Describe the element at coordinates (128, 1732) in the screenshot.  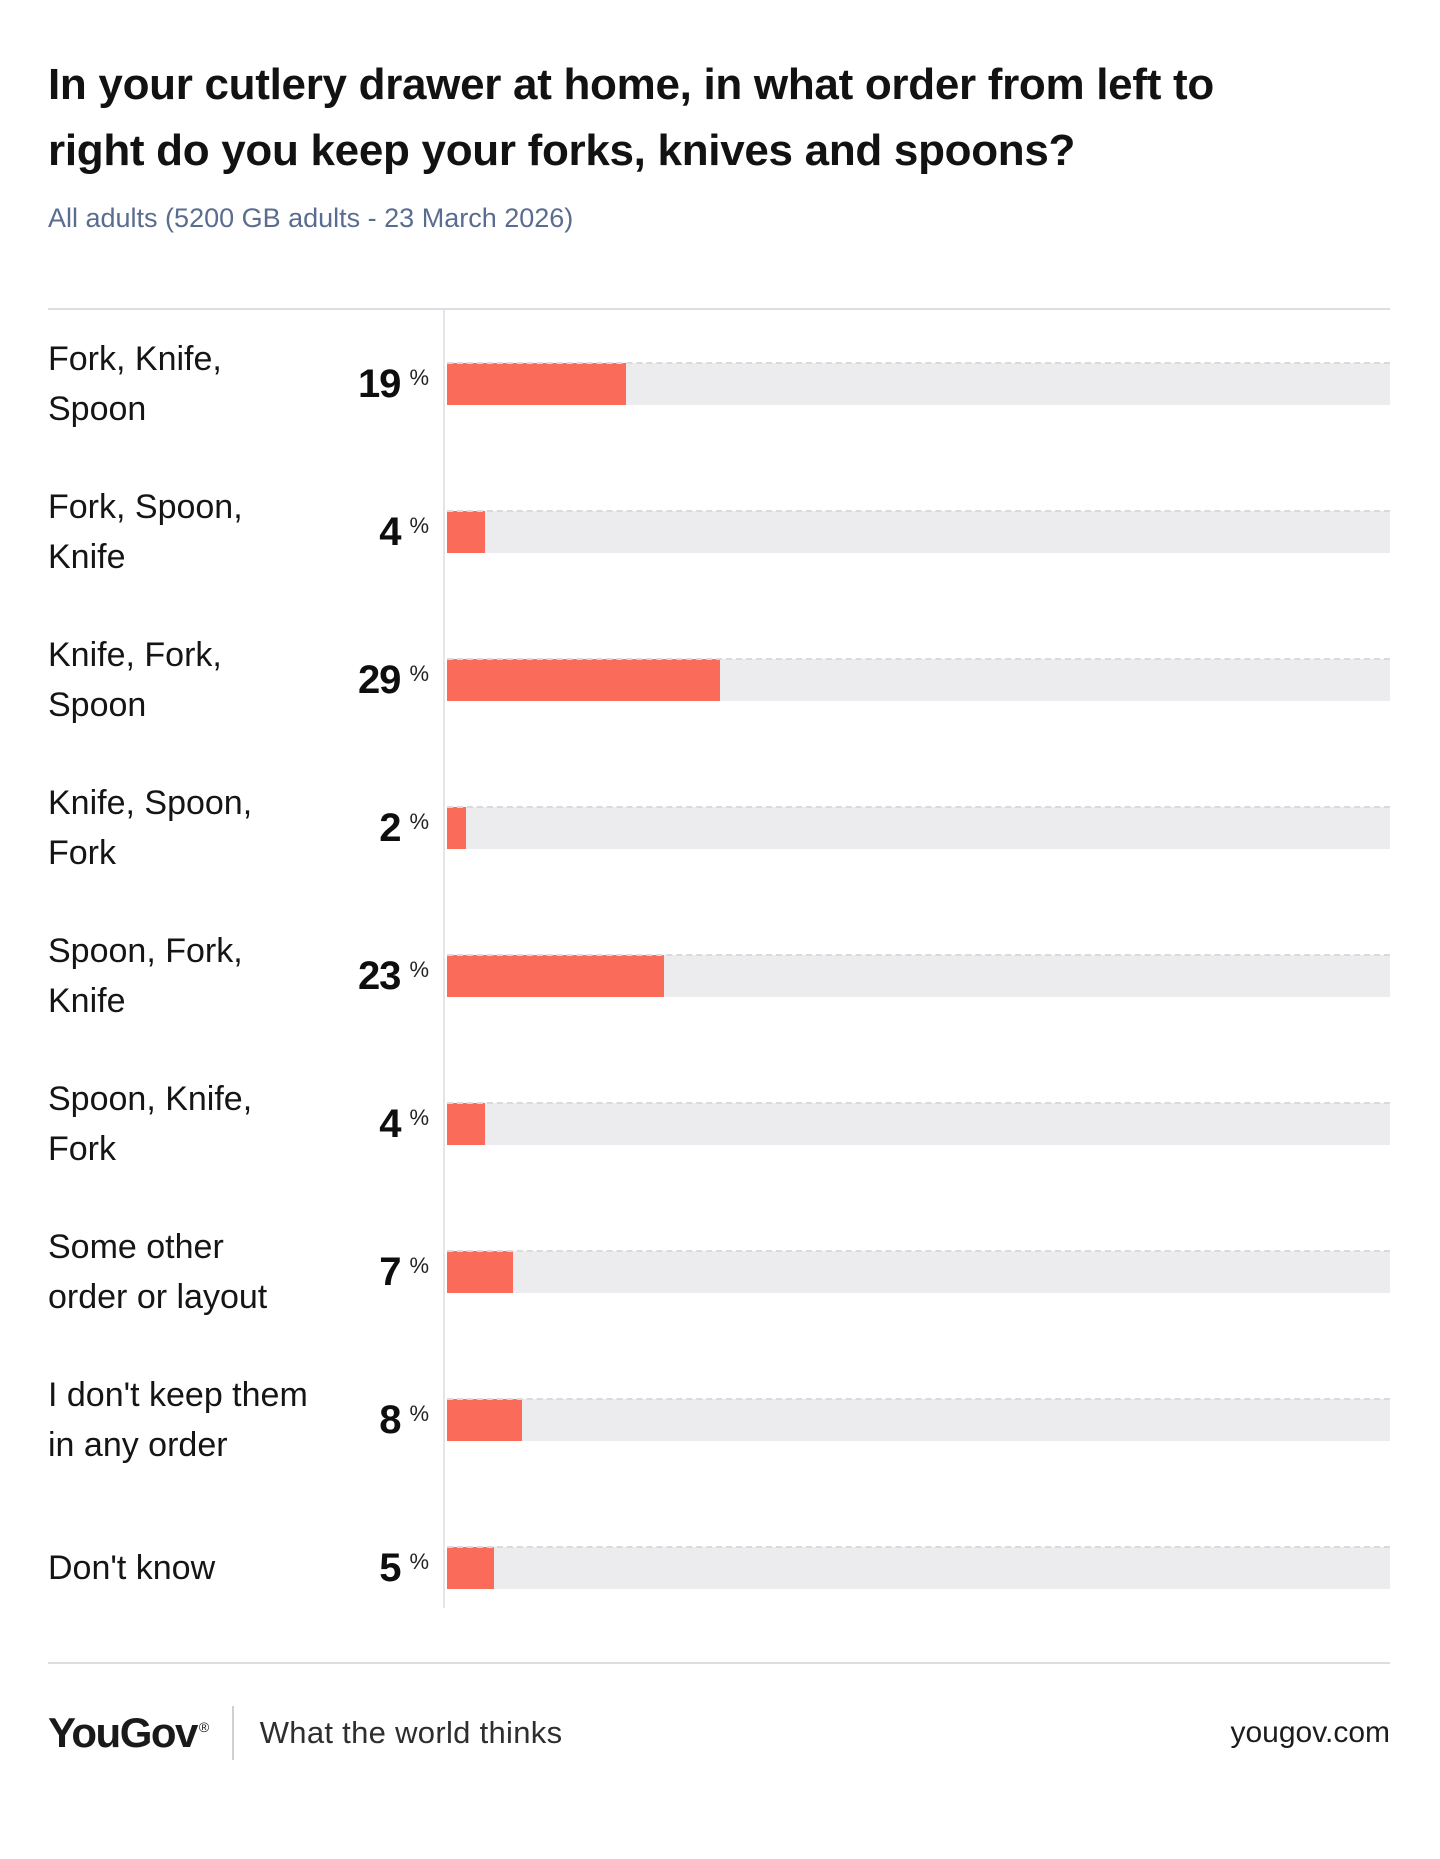
I see `yougov-logo: YouGov ®` at that location.